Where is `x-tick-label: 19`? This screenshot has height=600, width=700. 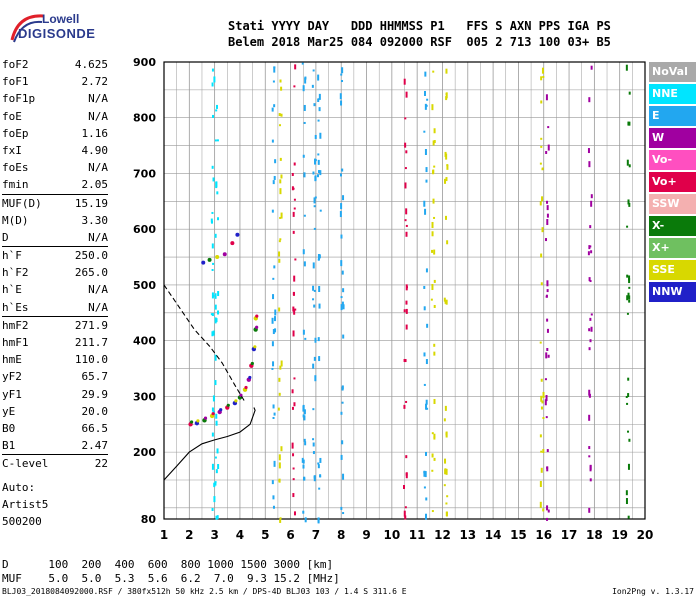 x-tick-label: 19 is located at coordinates (619, 535).